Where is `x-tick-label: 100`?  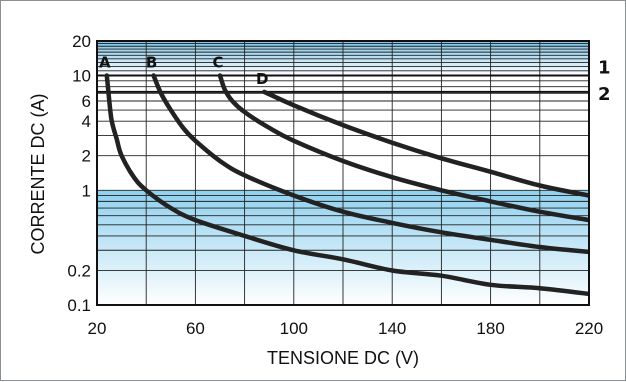 x-tick-label: 100 is located at coordinates (294, 328).